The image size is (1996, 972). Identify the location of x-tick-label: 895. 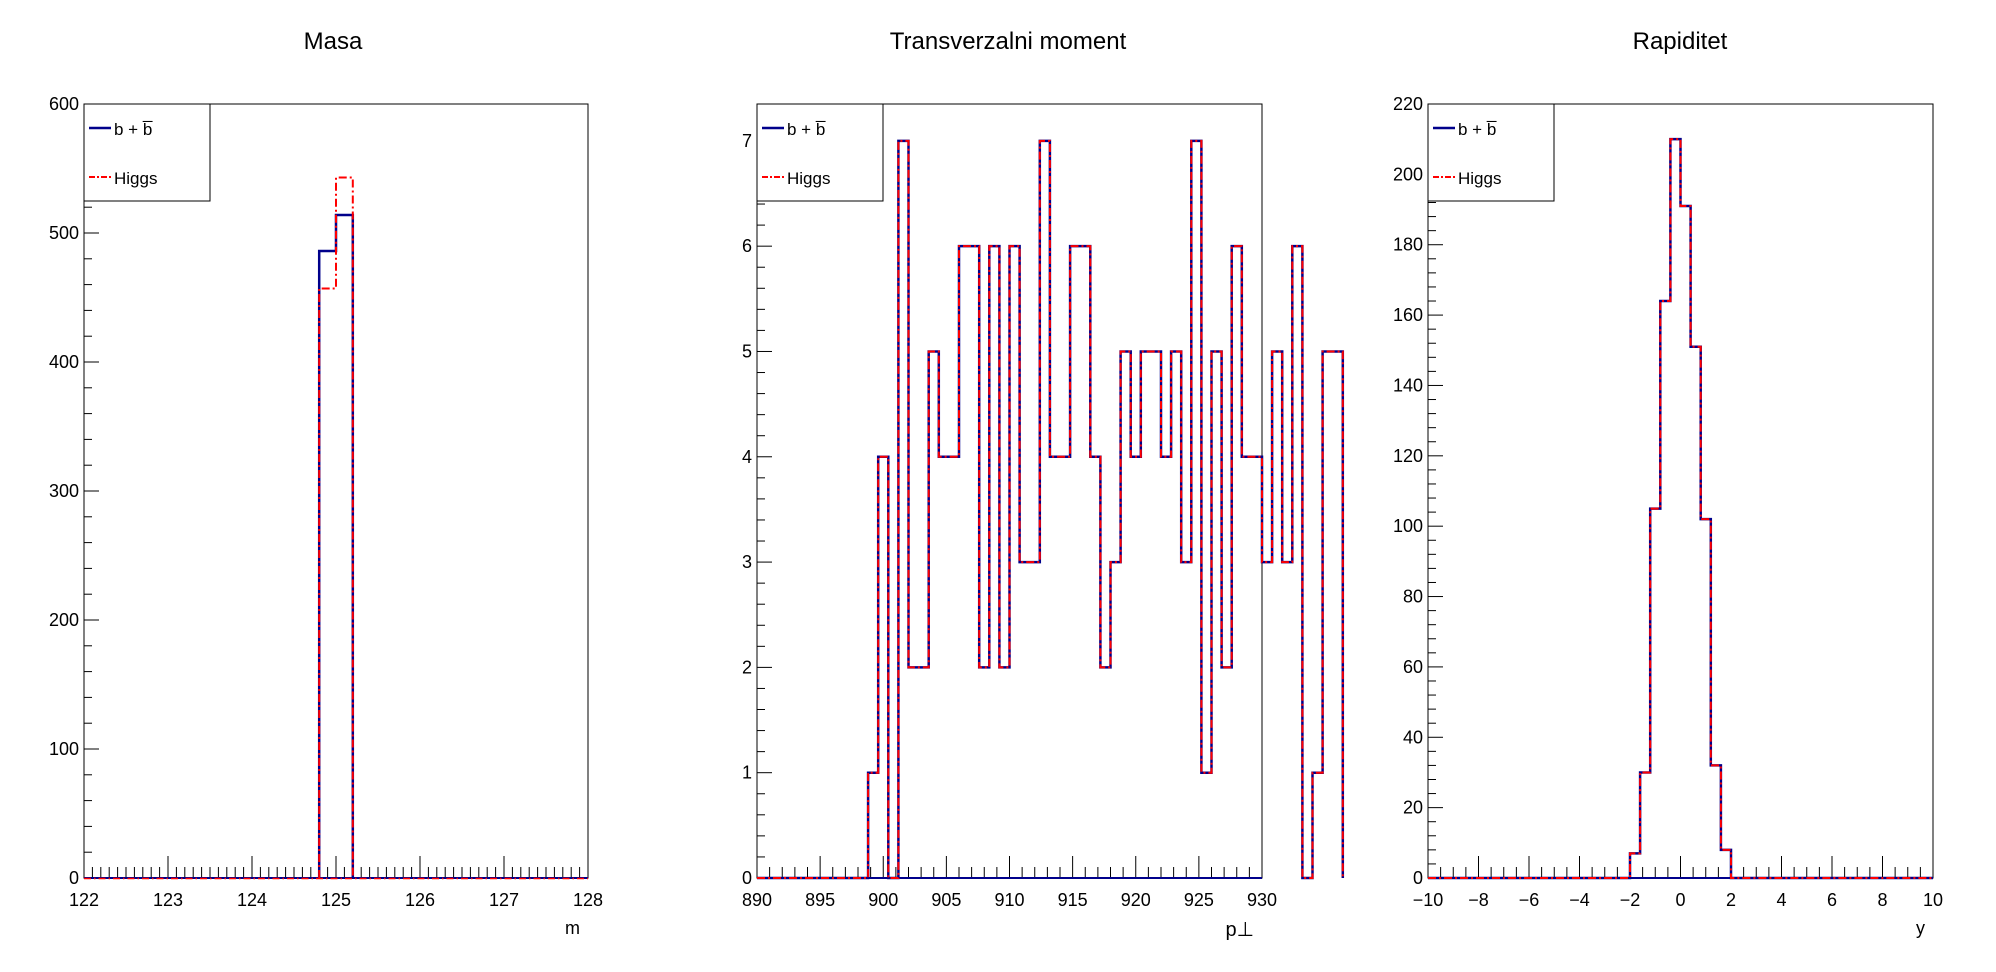
(820, 900).